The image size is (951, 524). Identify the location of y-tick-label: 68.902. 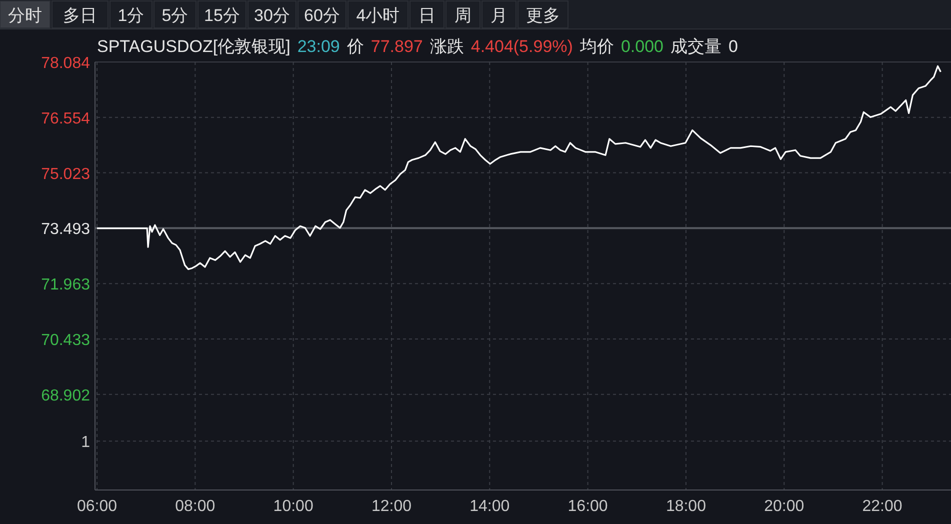
(65, 395).